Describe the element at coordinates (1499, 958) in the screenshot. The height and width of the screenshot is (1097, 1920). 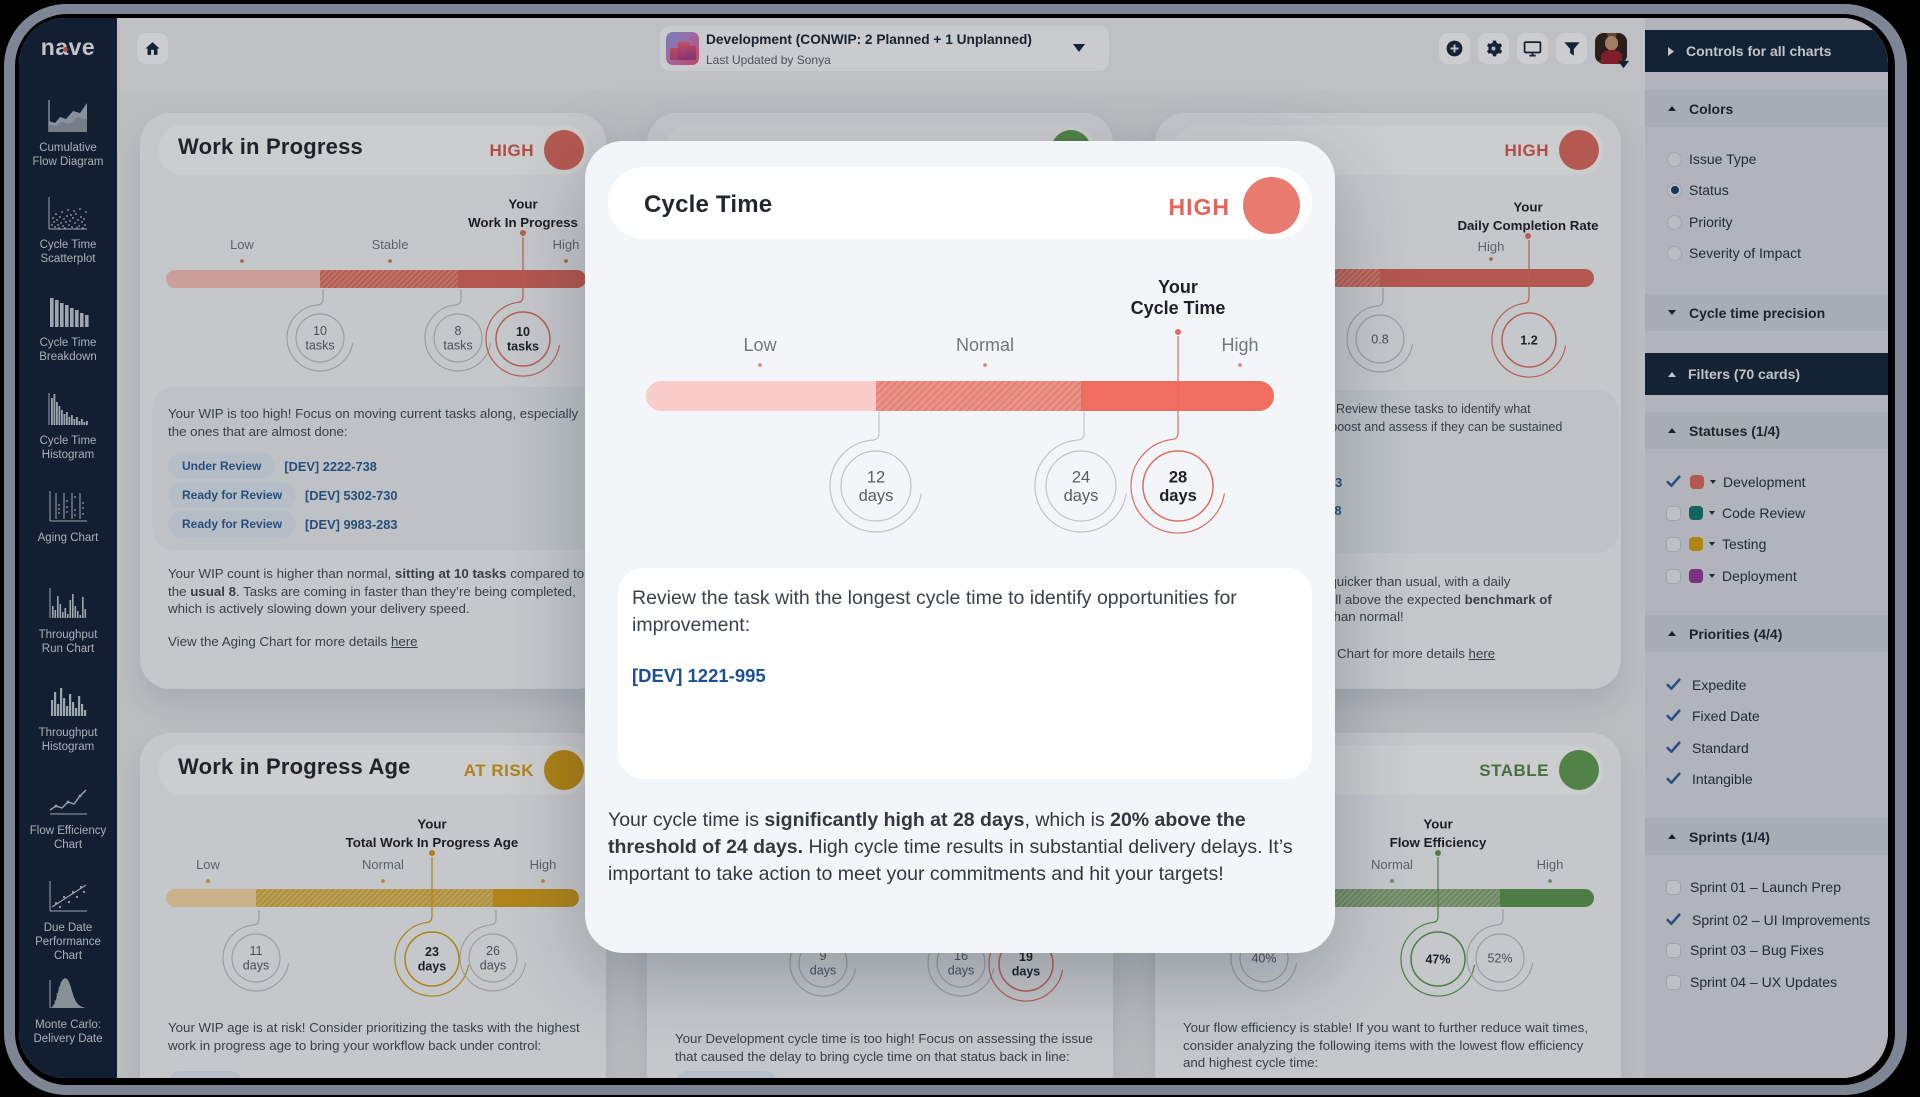
I see `svg-text: 52%` at that location.